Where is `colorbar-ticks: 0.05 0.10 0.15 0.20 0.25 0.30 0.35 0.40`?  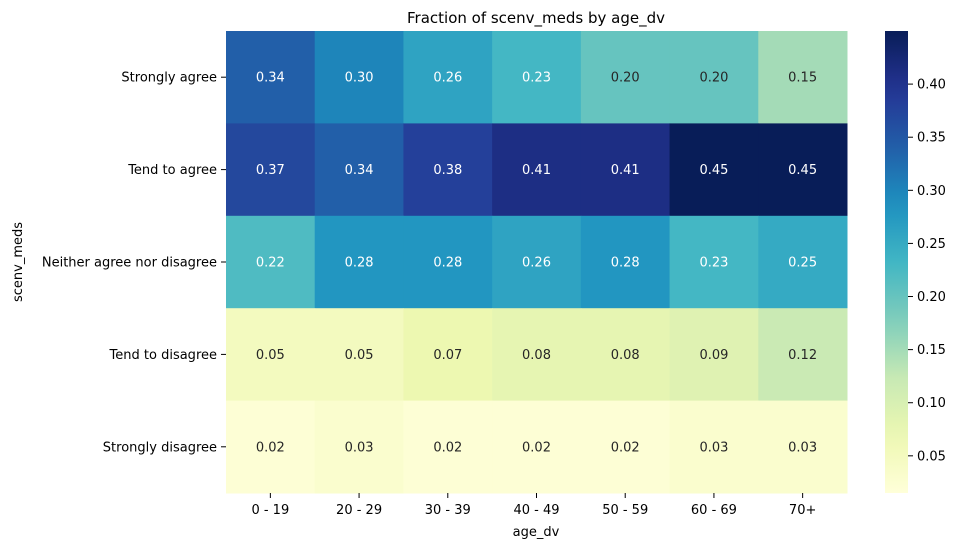 colorbar-ticks: 0.05 0.10 0.15 0.20 0.25 0.30 0.35 0.40 is located at coordinates (927, 271).